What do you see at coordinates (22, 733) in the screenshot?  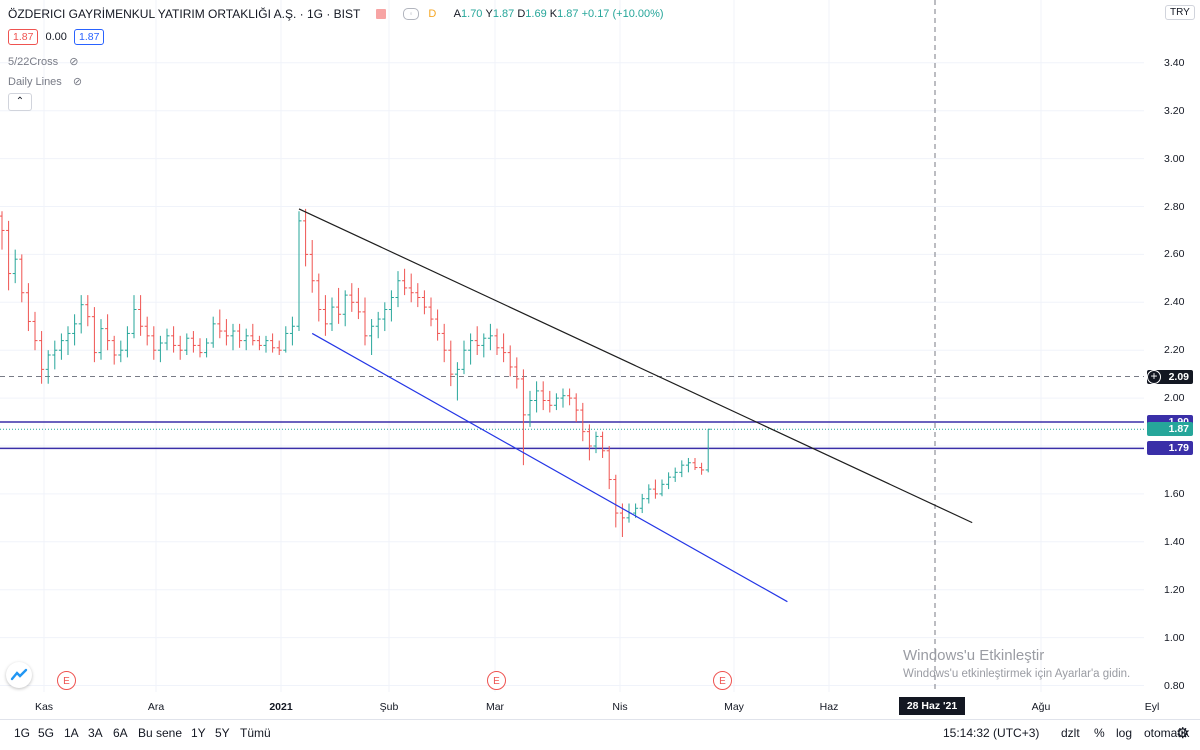 I see `range-button: 1G` at bounding box center [22, 733].